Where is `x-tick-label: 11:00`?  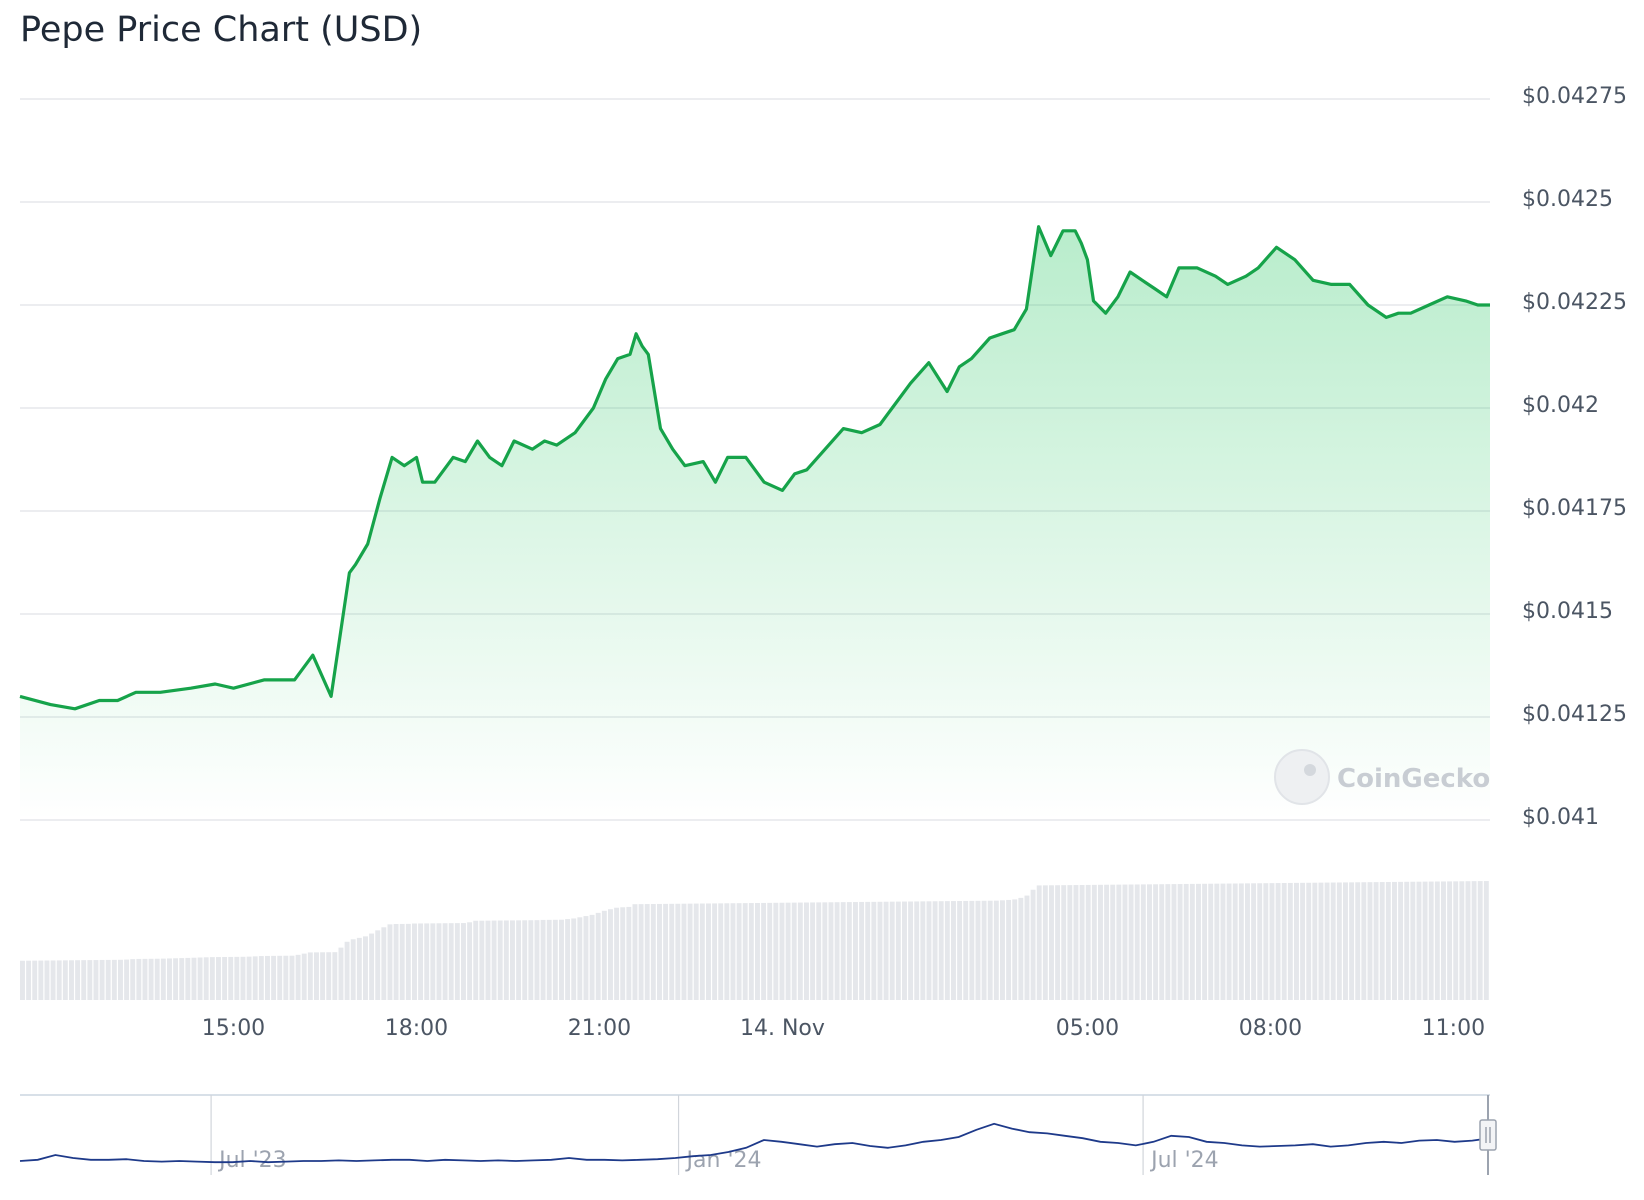 x-tick-label: 11:00 is located at coordinates (1453, 1028).